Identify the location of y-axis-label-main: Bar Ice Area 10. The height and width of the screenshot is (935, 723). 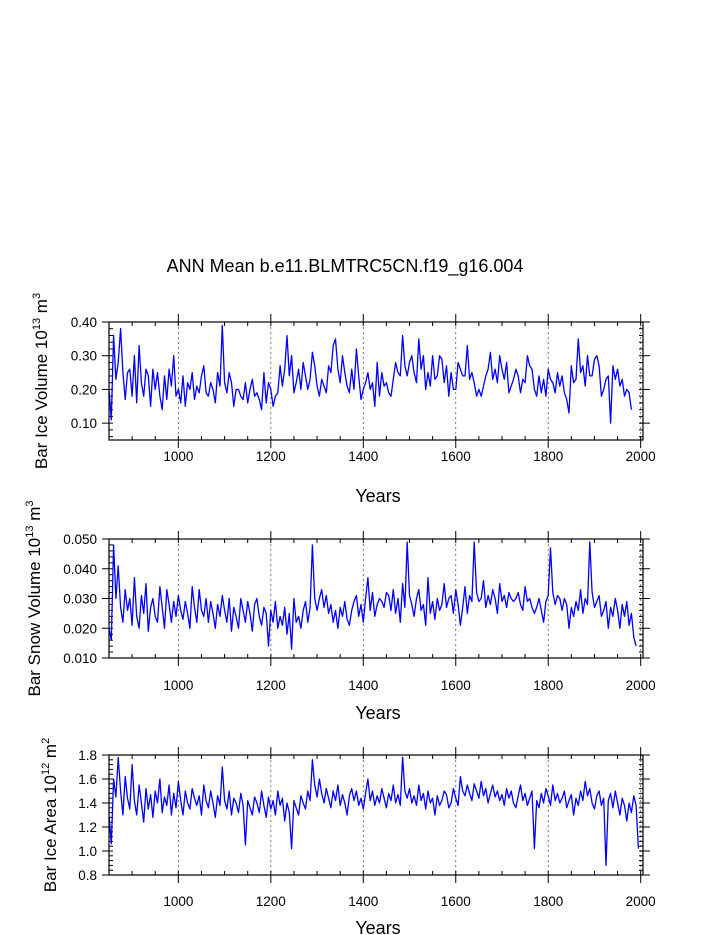
(50, 833).